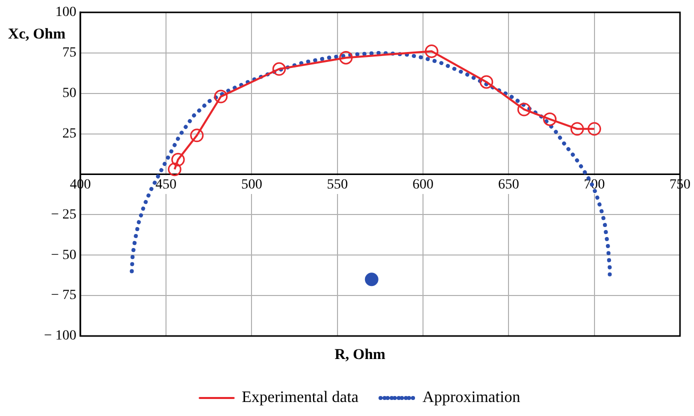  I want to click on x-axis-title: R, Ohm, so click(360, 354).